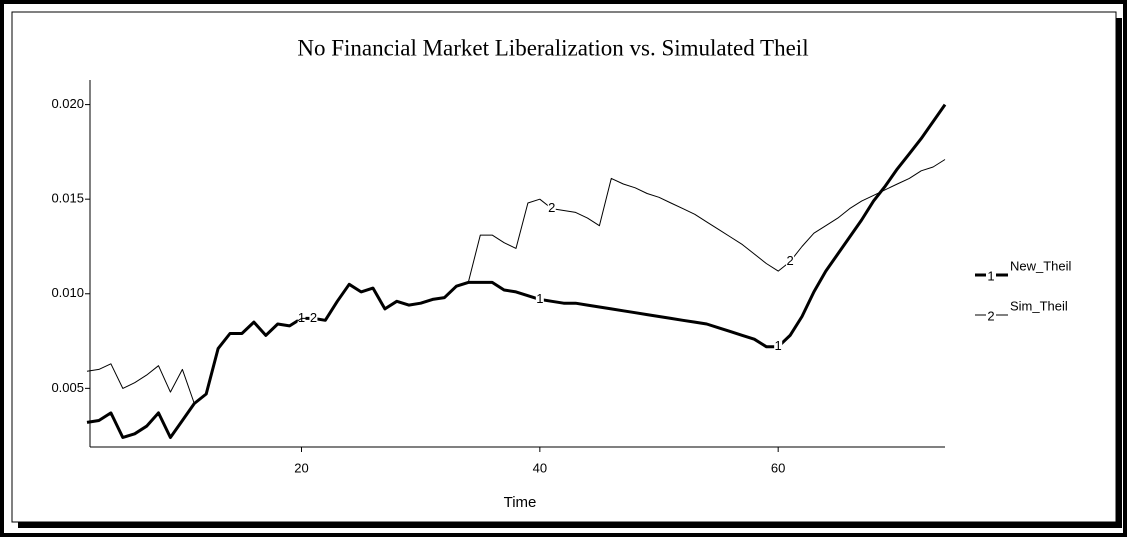 The width and height of the screenshot is (1127, 537). I want to click on legend-label: Sim_Theil, so click(1039, 305).